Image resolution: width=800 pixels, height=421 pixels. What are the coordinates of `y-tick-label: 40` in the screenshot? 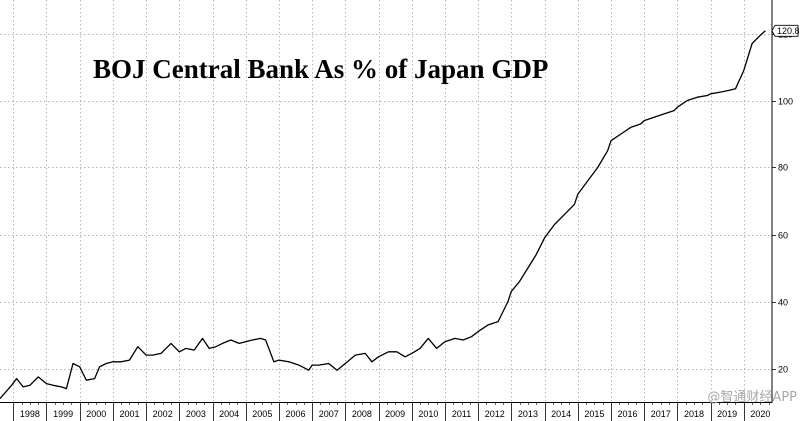 It's located at (783, 303).